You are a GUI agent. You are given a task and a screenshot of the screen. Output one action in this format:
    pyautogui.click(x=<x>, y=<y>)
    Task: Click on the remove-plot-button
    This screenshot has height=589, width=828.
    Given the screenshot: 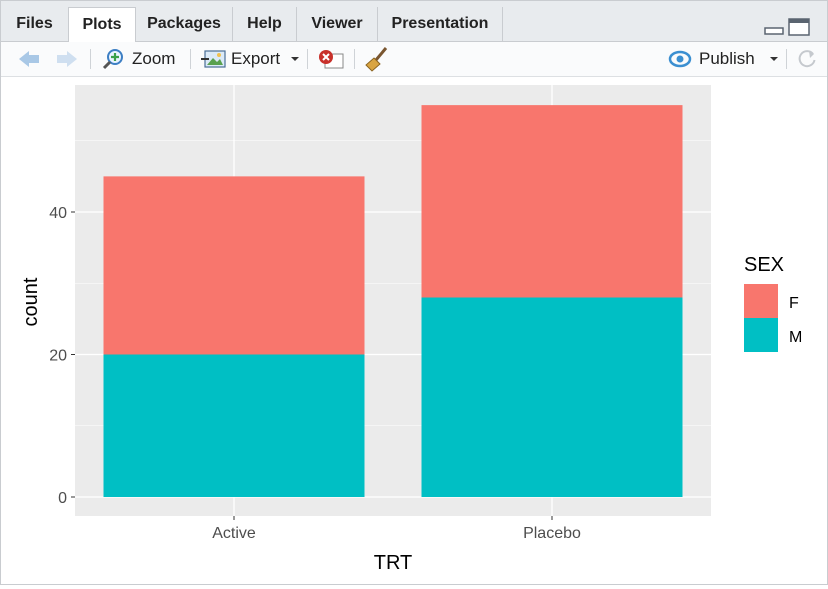 What is the action you would take?
    pyautogui.click(x=331, y=59)
    